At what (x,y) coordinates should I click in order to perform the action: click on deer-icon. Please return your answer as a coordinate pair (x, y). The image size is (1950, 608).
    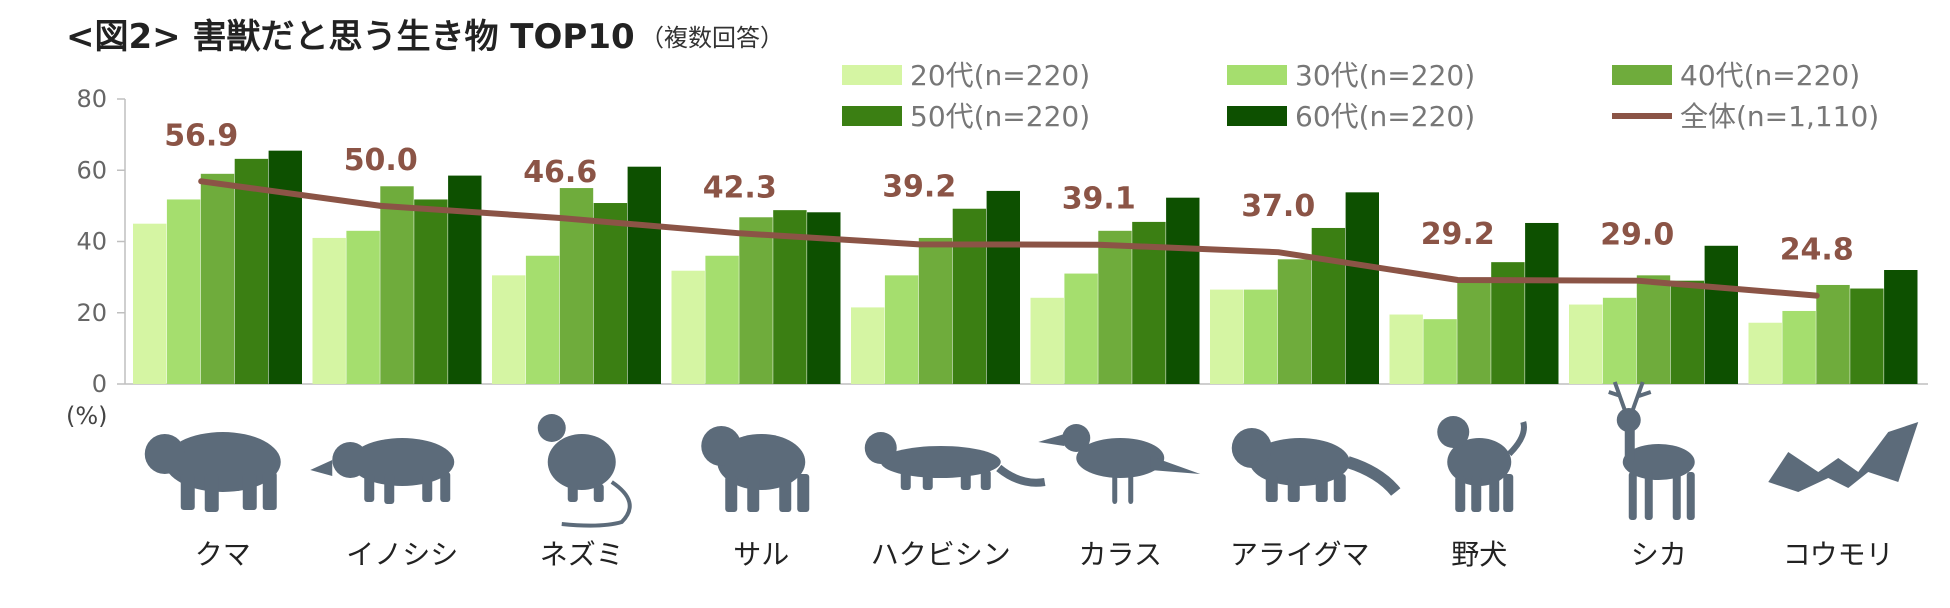
    Looking at the image, I should click on (1651, 450).